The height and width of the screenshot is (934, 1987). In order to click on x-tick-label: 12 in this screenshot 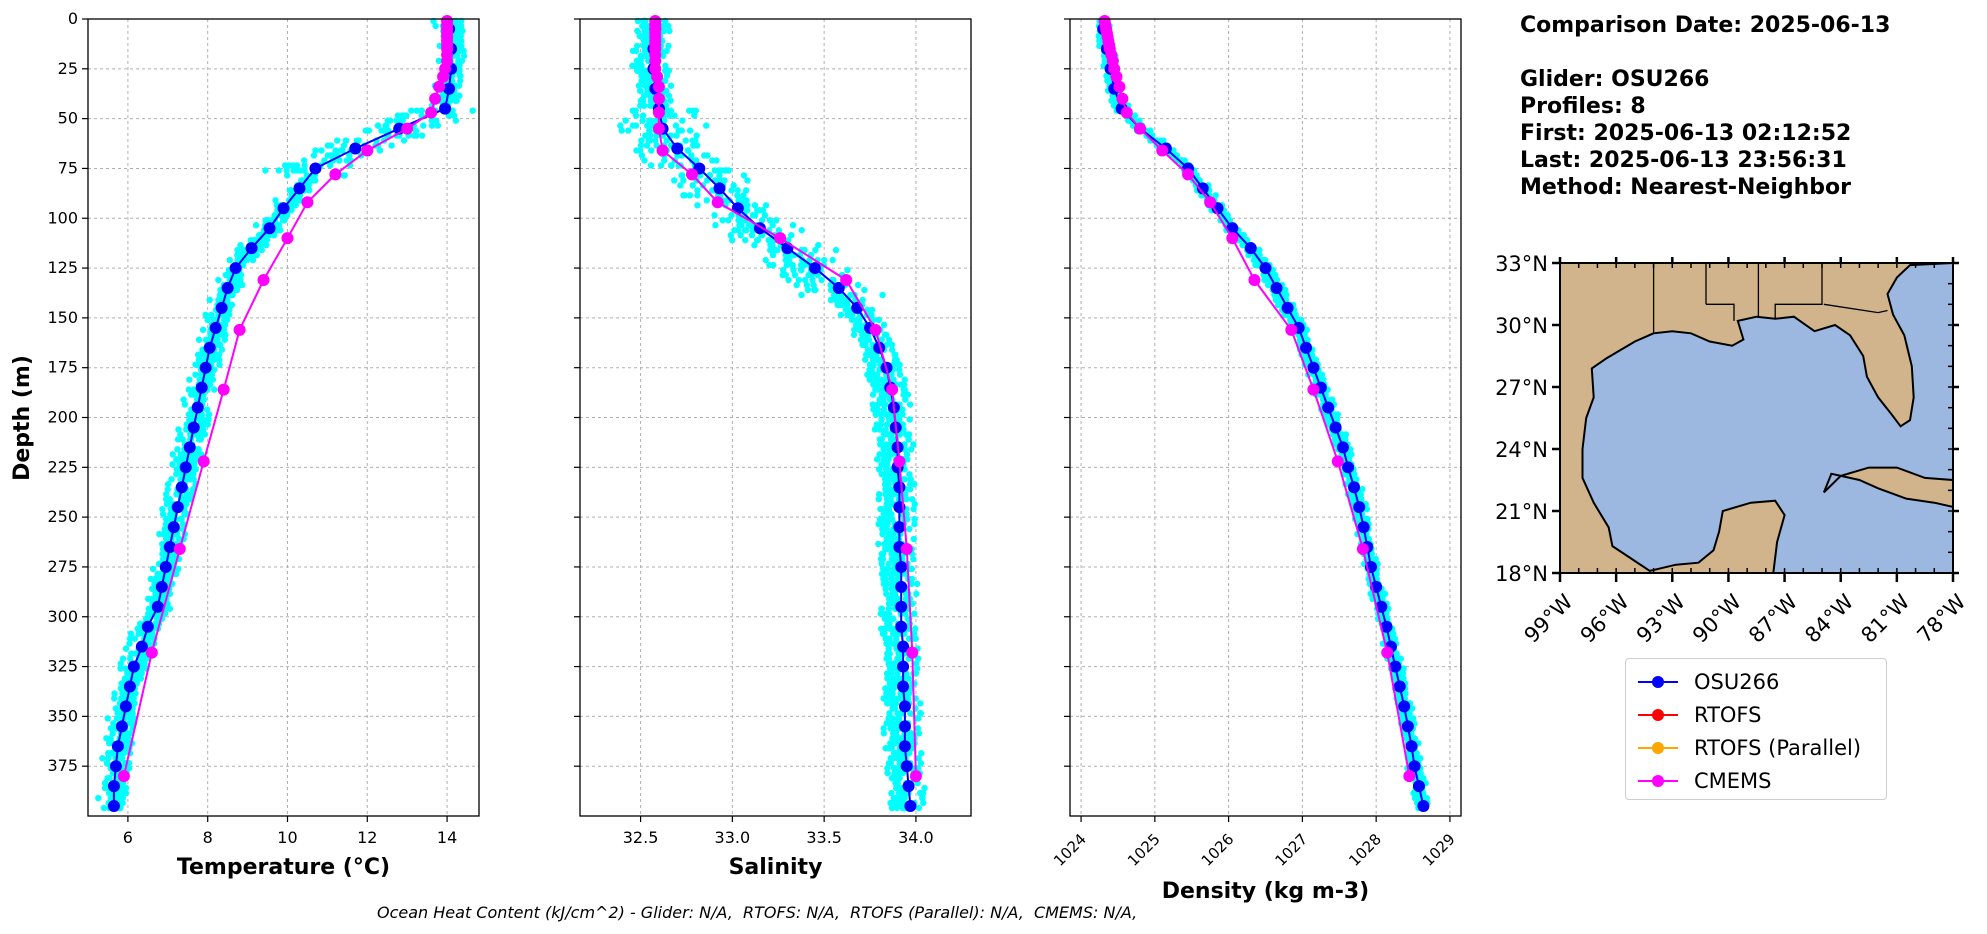, I will do `click(367, 837)`.